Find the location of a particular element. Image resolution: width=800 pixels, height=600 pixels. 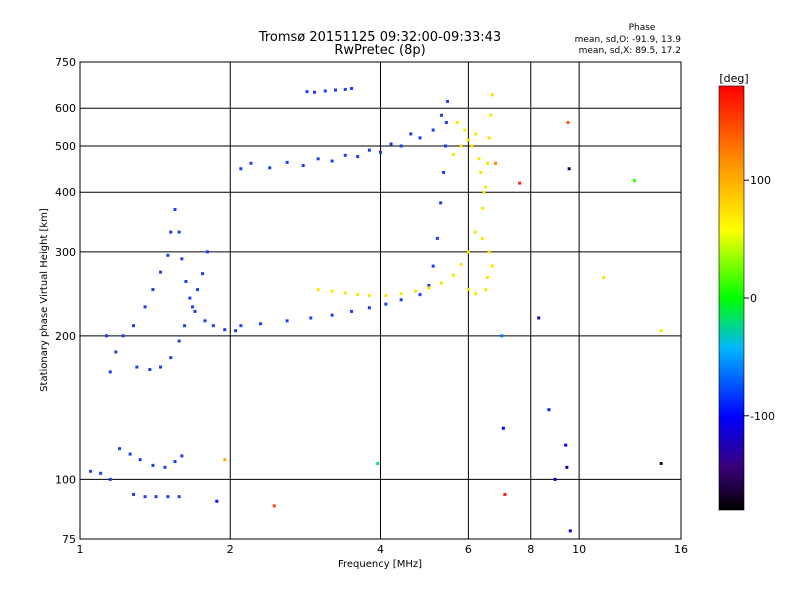

y-axis-ticks: 75 100 200 300 400 500 600 750 is located at coordinates (65, 301).